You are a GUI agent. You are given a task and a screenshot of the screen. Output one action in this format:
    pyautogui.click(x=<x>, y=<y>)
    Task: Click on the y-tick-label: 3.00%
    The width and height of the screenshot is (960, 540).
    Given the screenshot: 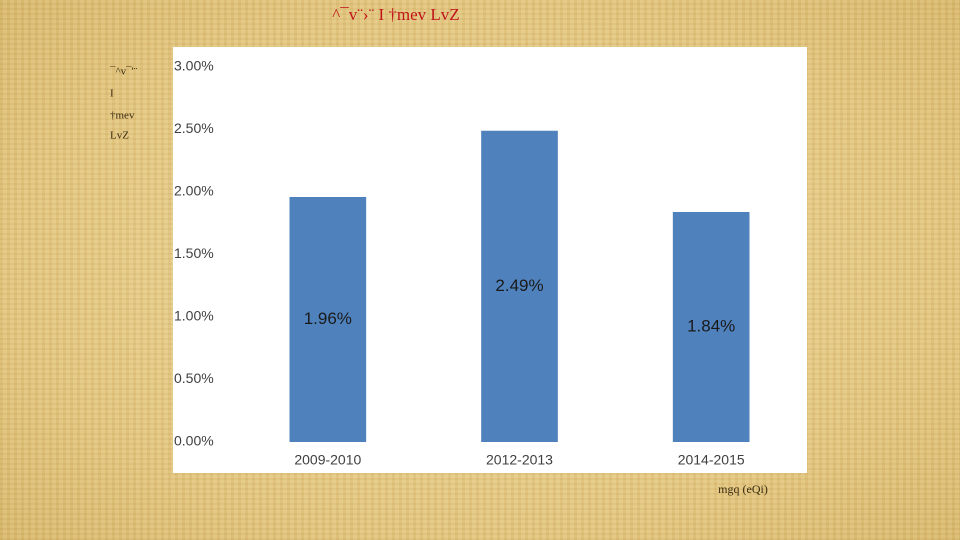 What is the action you would take?
    pyautogui.click(x=194, y=66)
    